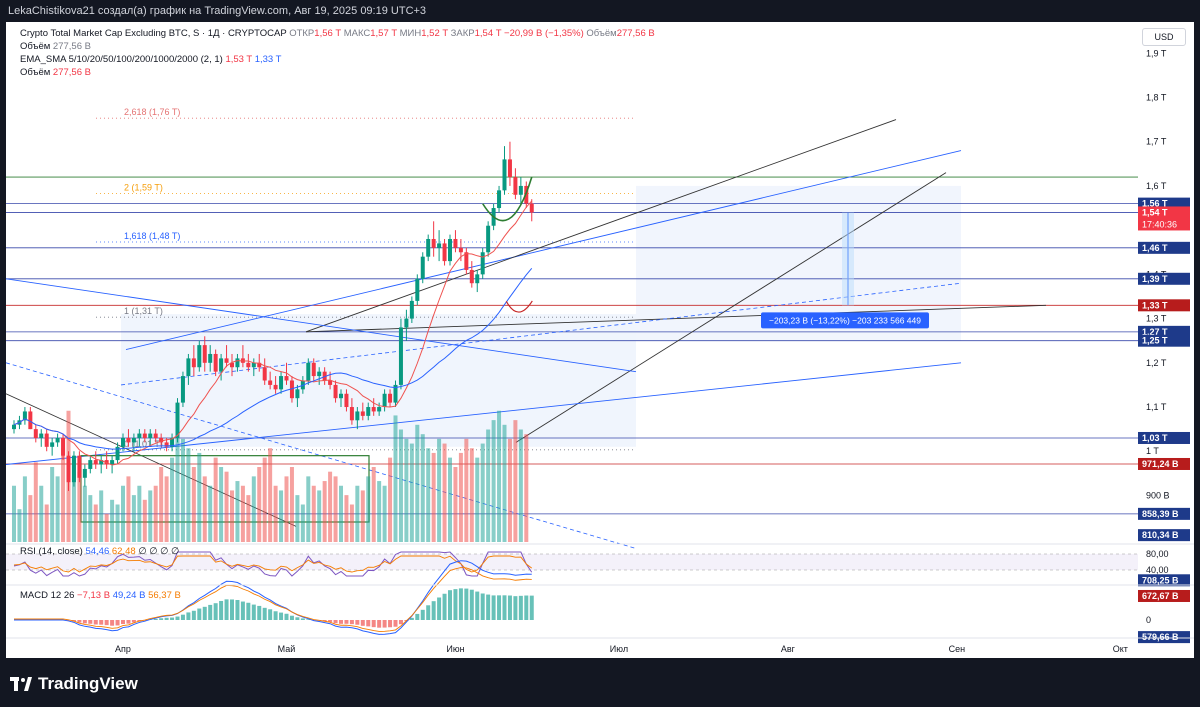 The height and width of the screenshot is (707, 1200). What do you see at coordinates (123, 551) in the screenshot?
I see `rsi-value-2: 62,48` at bounding box center [123, 551].